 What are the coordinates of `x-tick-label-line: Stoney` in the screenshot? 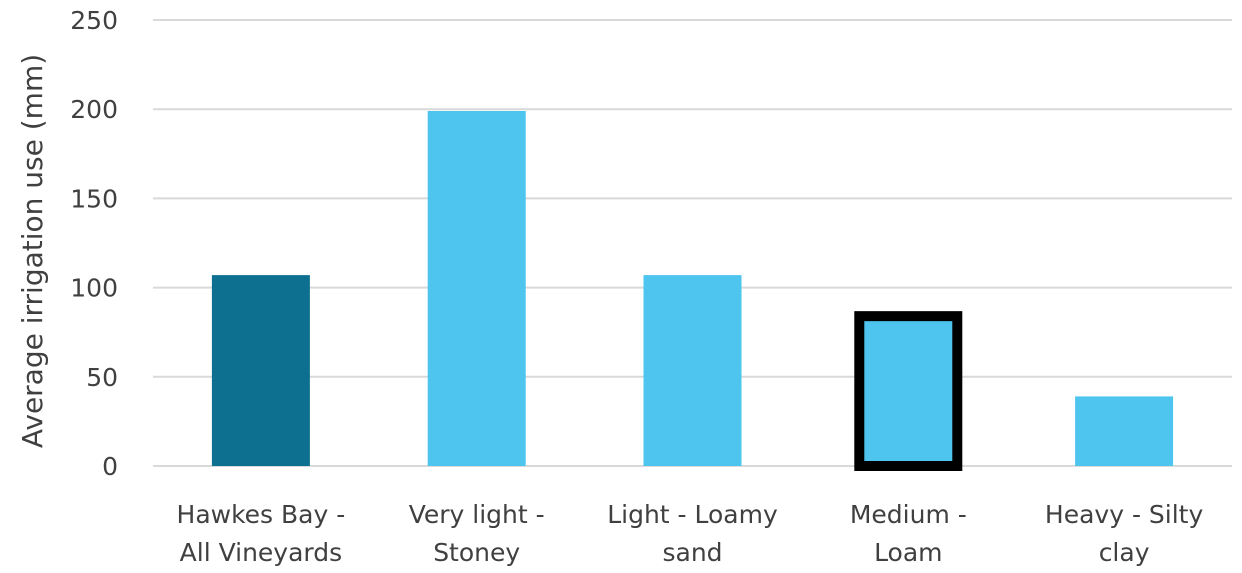 It's located at (476, 552).